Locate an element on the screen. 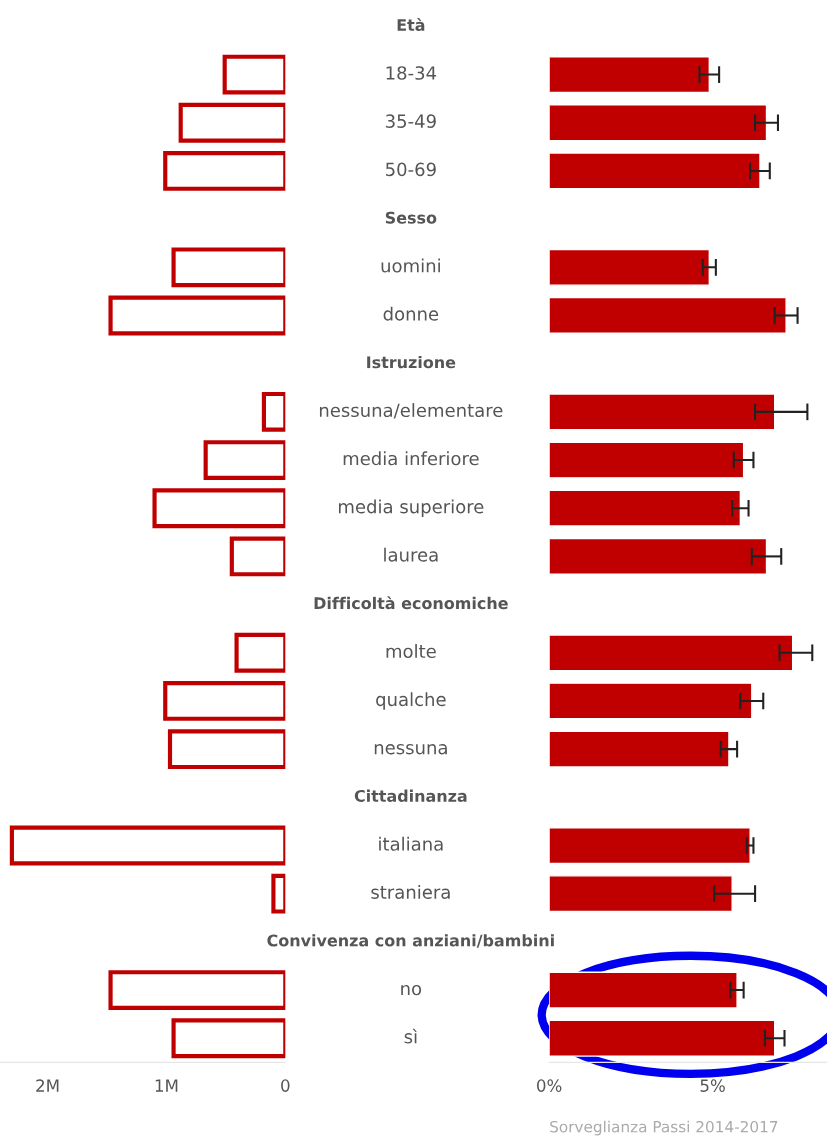  x-tick-label: 5% is located at coordinates (712, 1085).